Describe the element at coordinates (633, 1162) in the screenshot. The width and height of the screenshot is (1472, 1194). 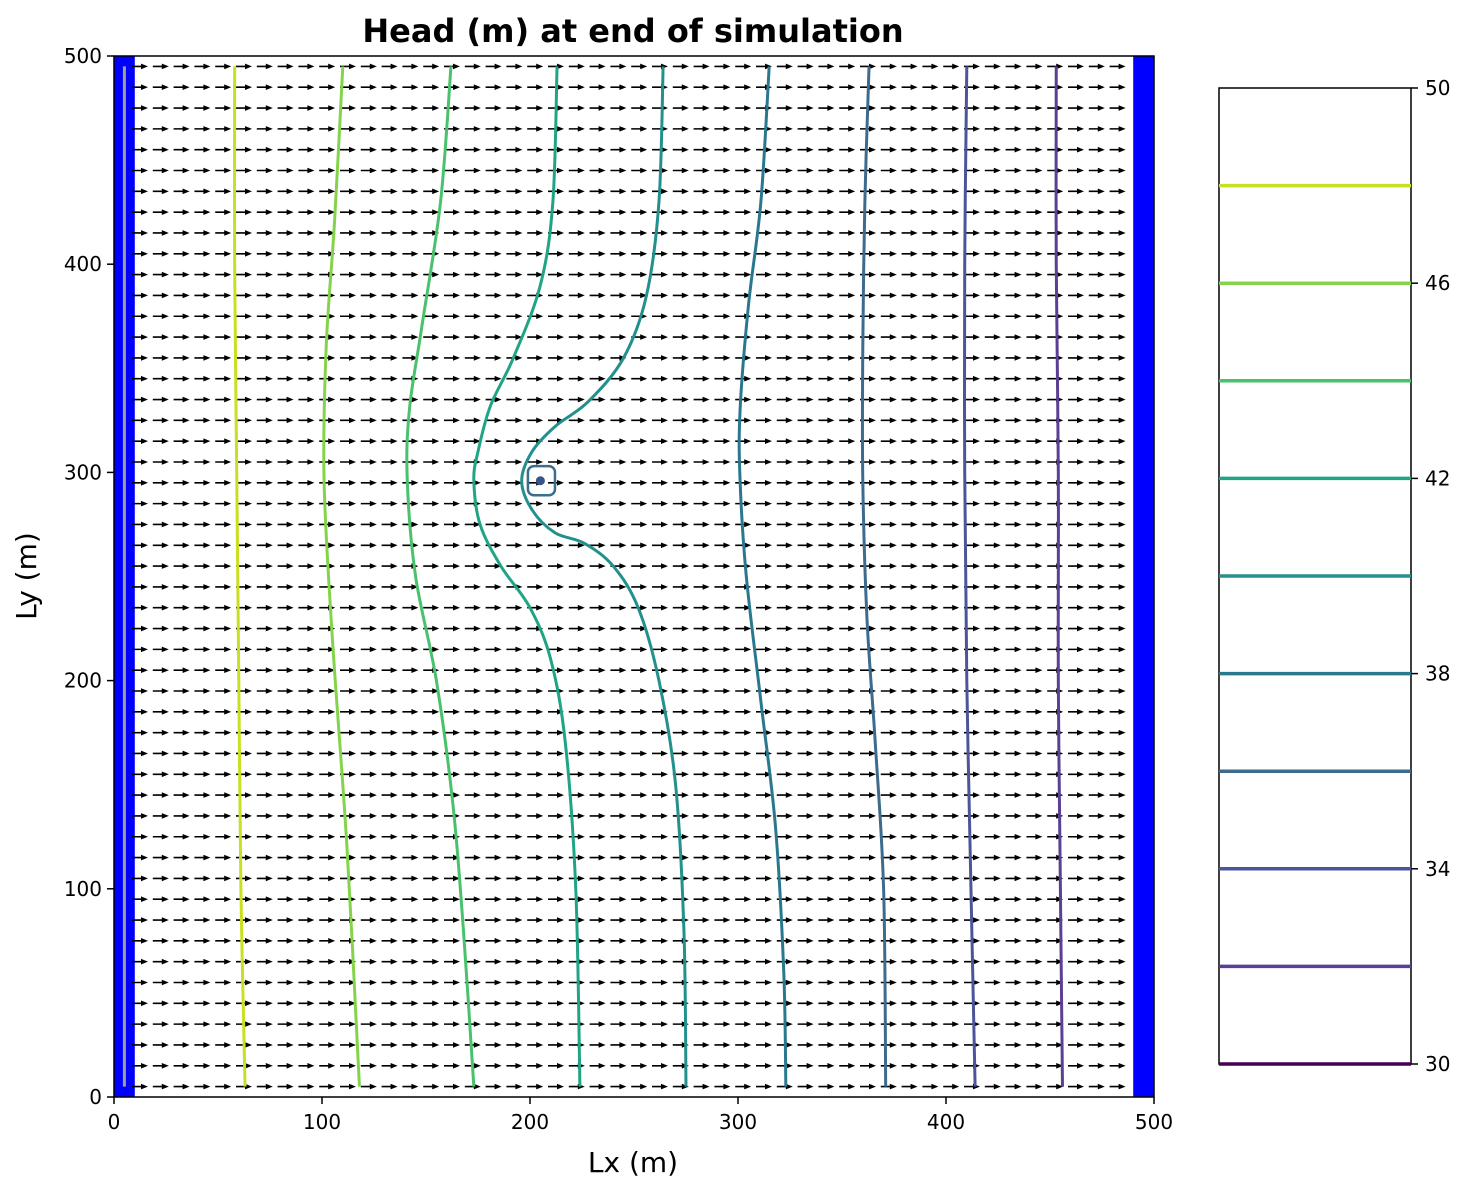
I see `x-axis-title: Lx (m)` at that location.